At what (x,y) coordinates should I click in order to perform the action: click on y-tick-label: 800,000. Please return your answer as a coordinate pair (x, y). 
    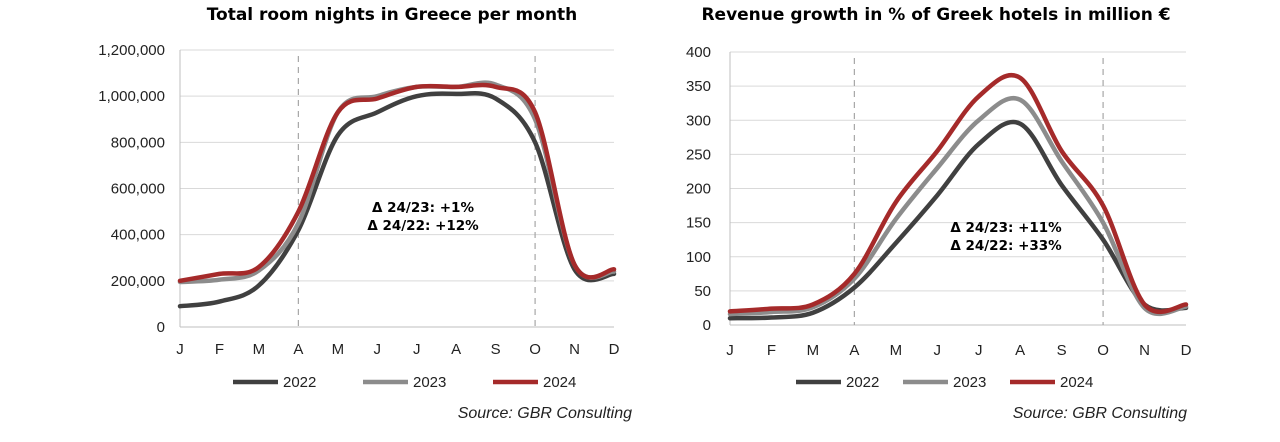
    Looking at the image, I should click on (138, 142).